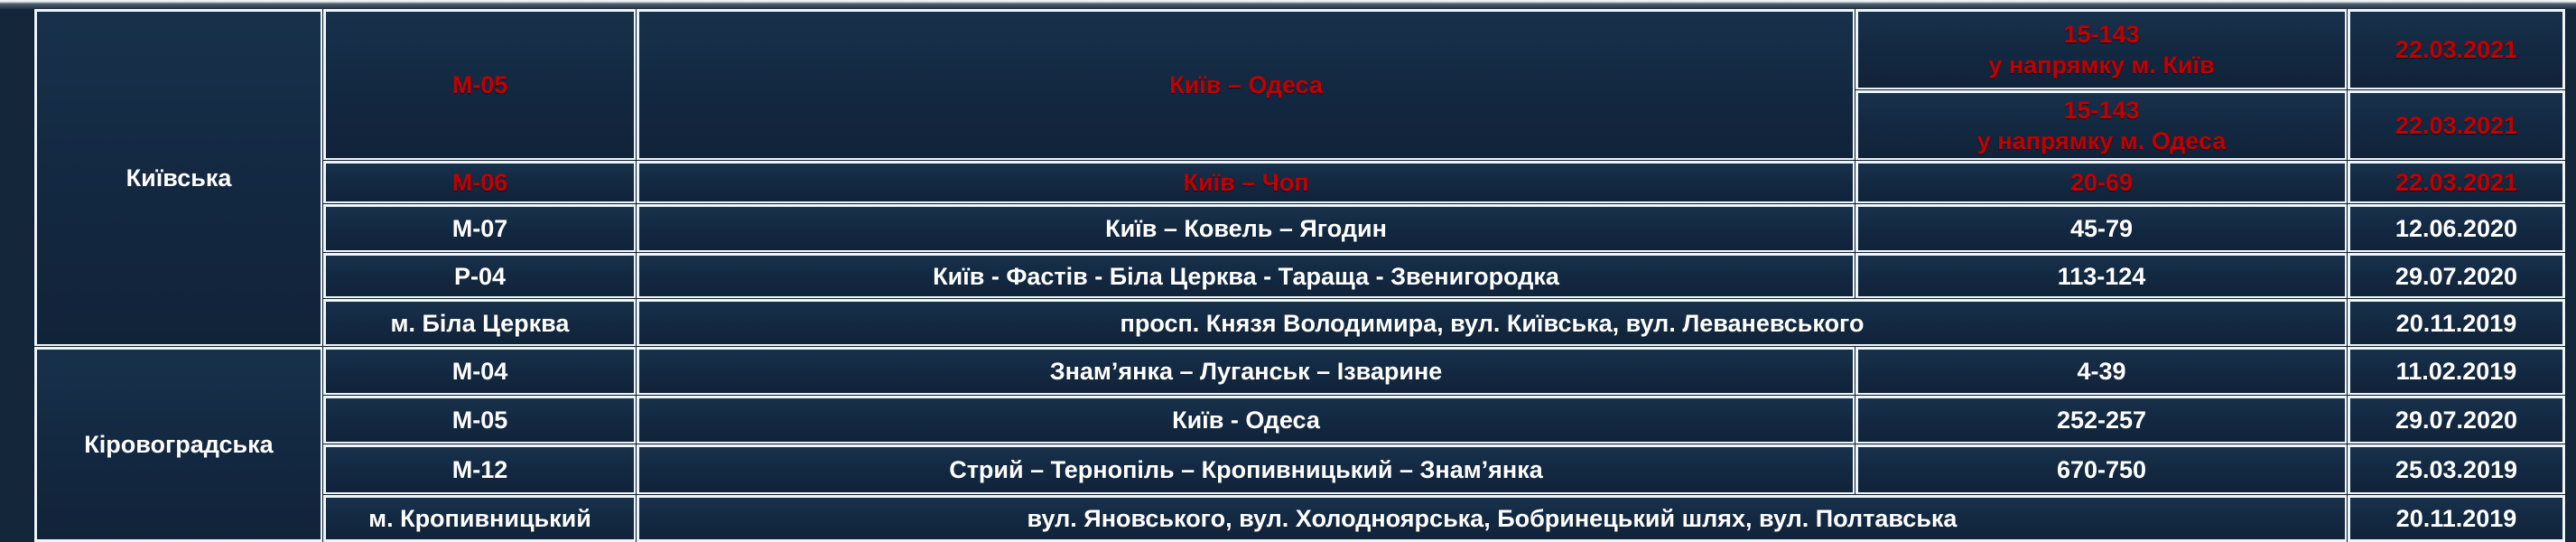  What do you see at coordinates (480, 518) in the screenshot?
I see `road-code-cell: м. Кропивницький` at bounding box center [480, 518].